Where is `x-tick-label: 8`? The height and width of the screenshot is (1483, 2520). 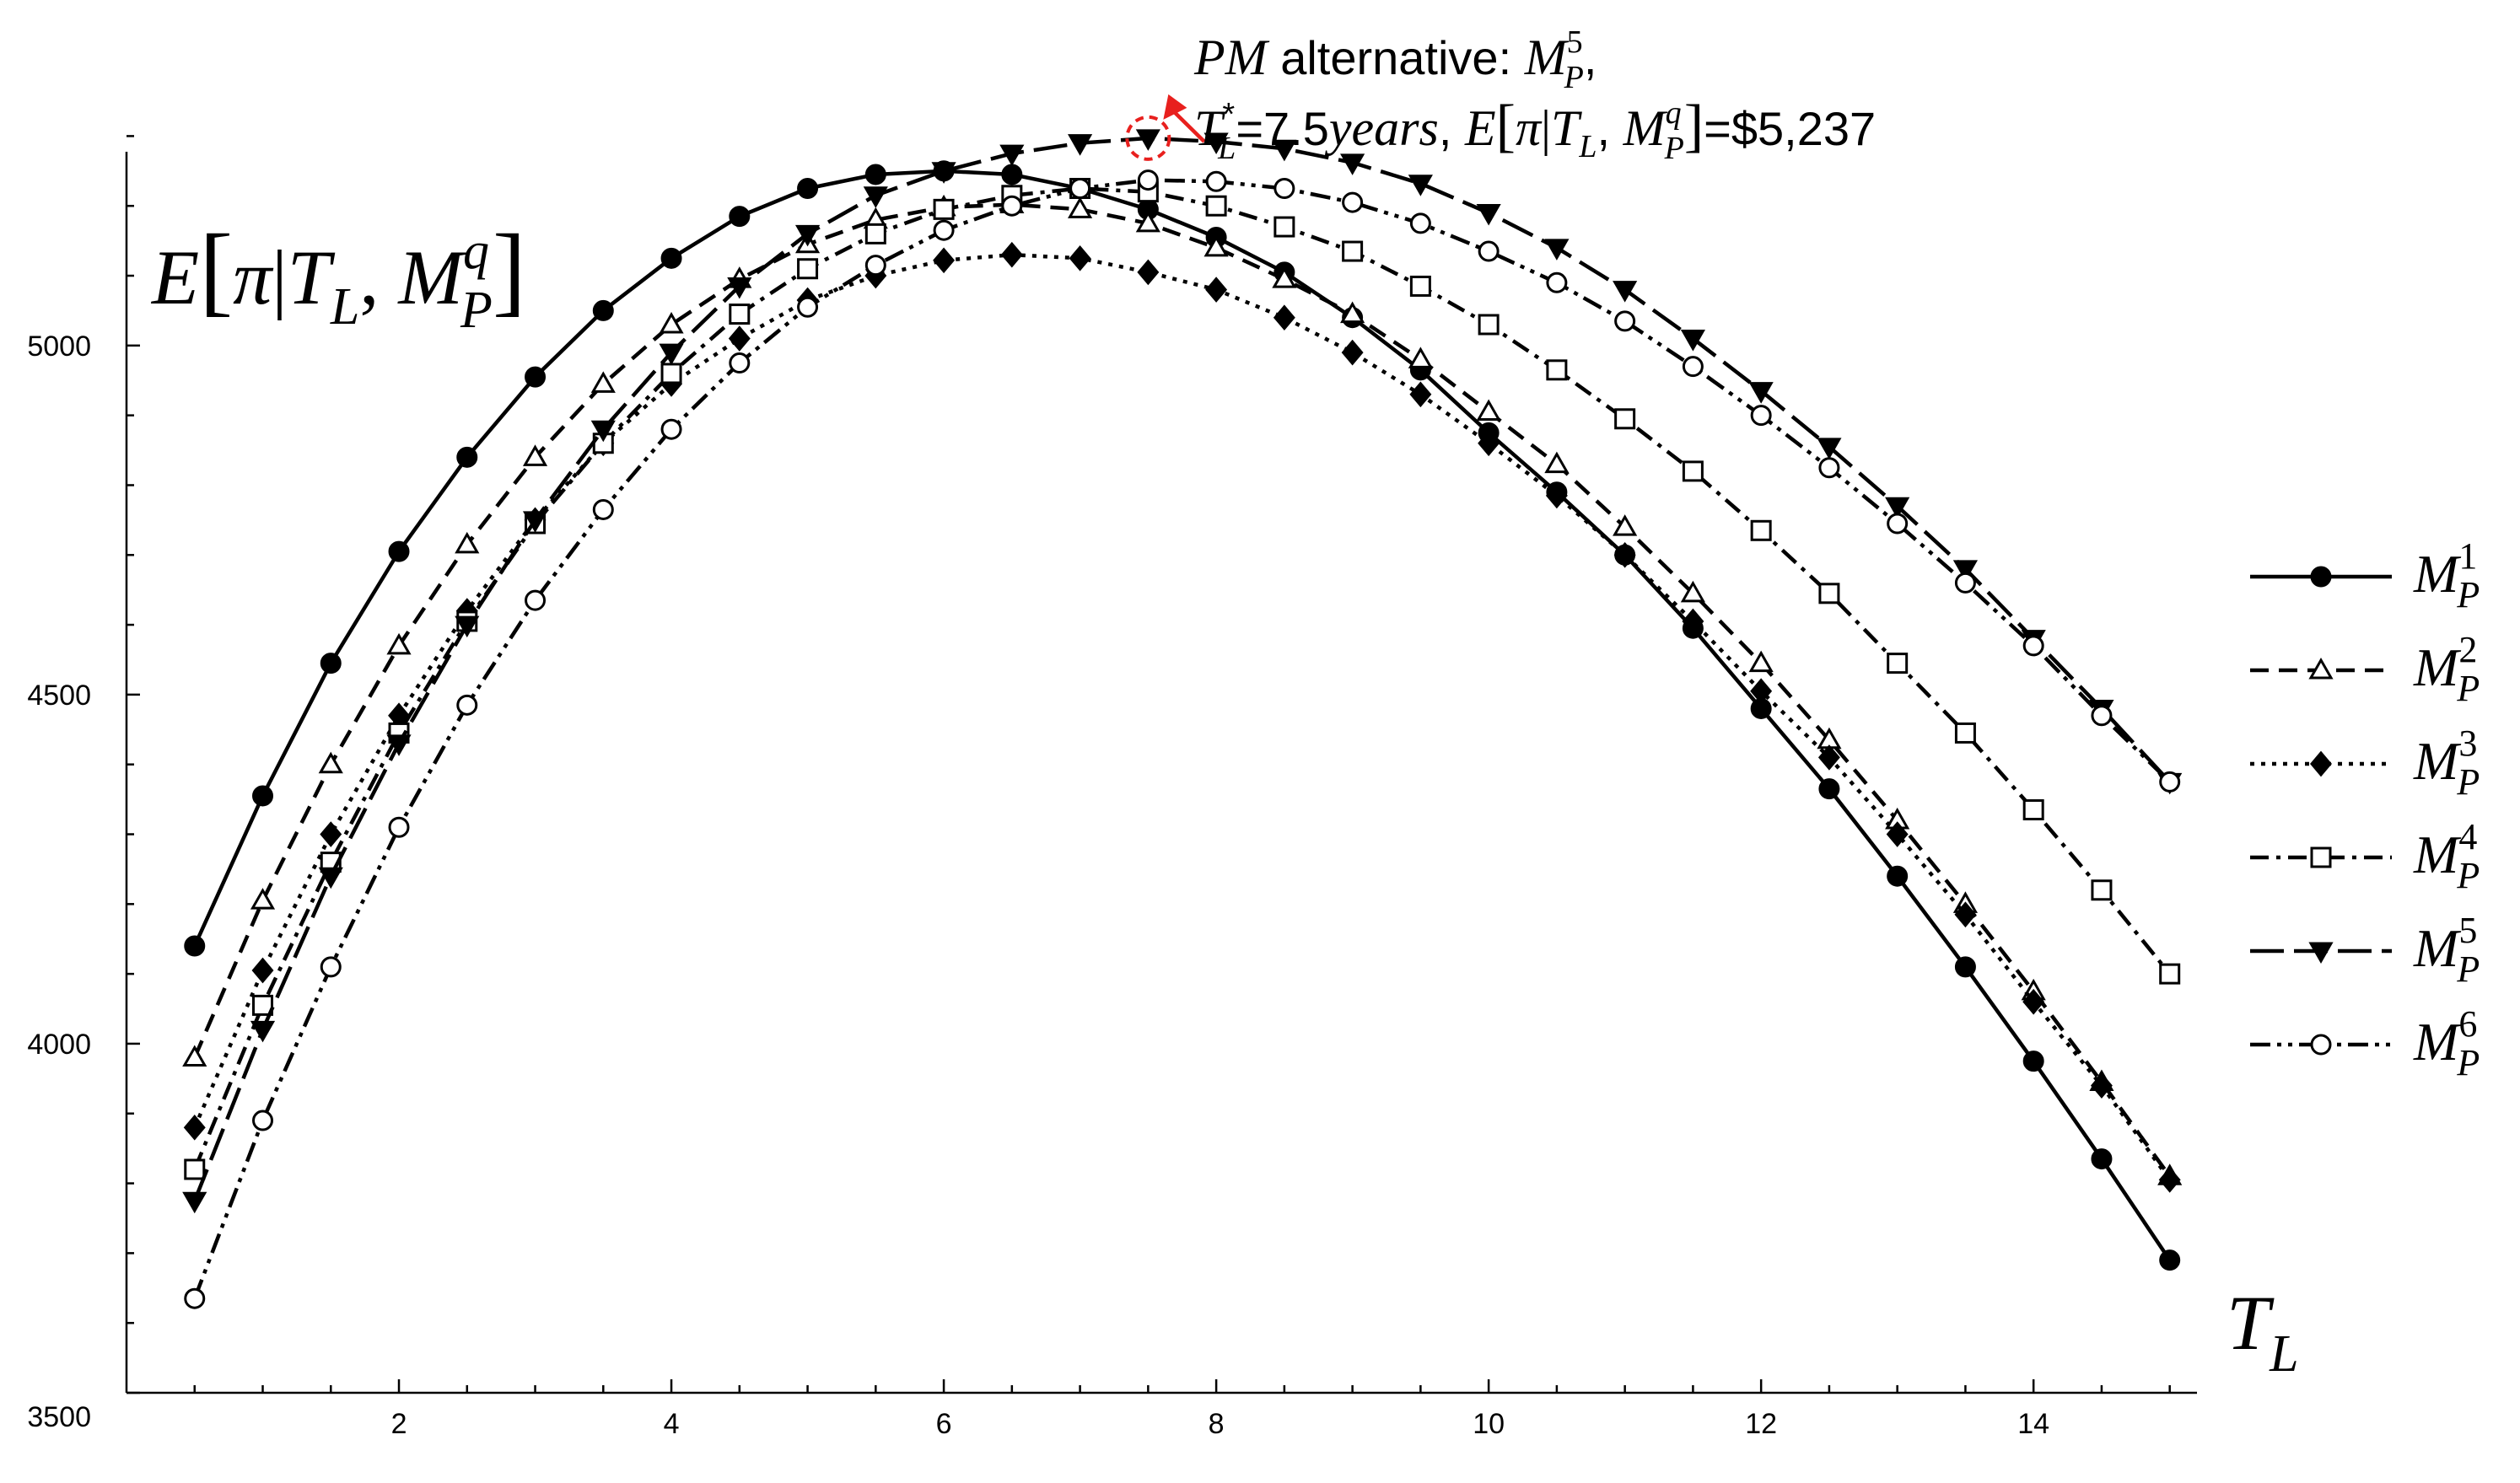 x-tick-label: 8 is located at coordinates (1217, 1424).